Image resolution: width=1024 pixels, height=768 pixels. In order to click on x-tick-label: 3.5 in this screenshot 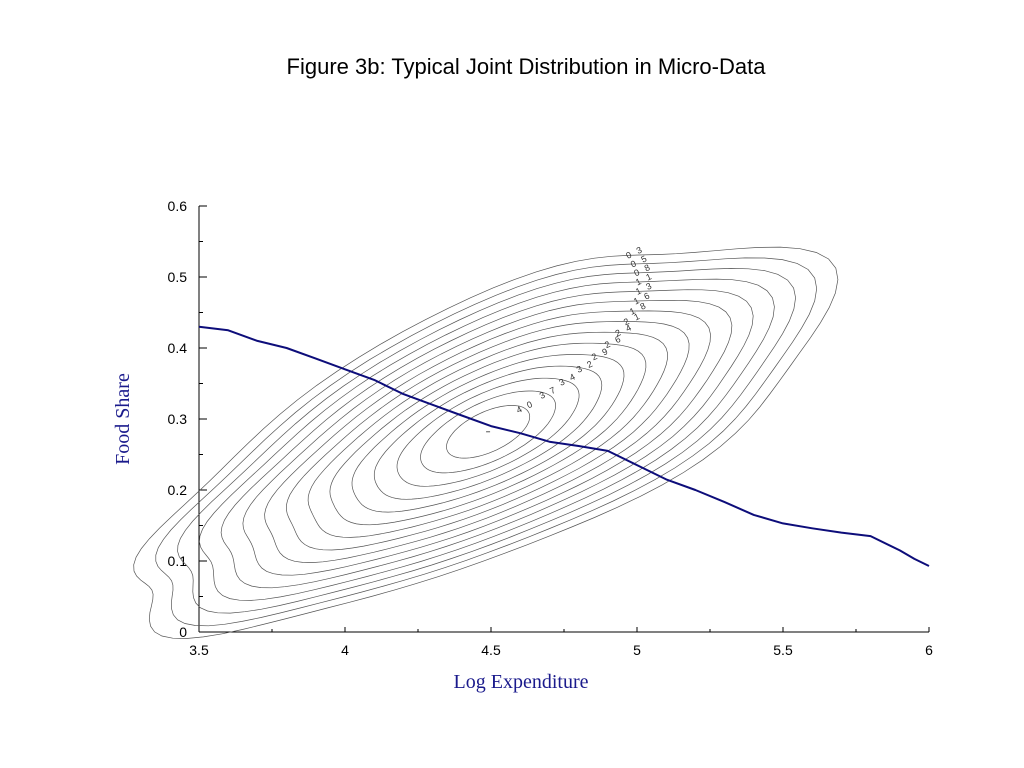, I will do `click(199, 650)`.